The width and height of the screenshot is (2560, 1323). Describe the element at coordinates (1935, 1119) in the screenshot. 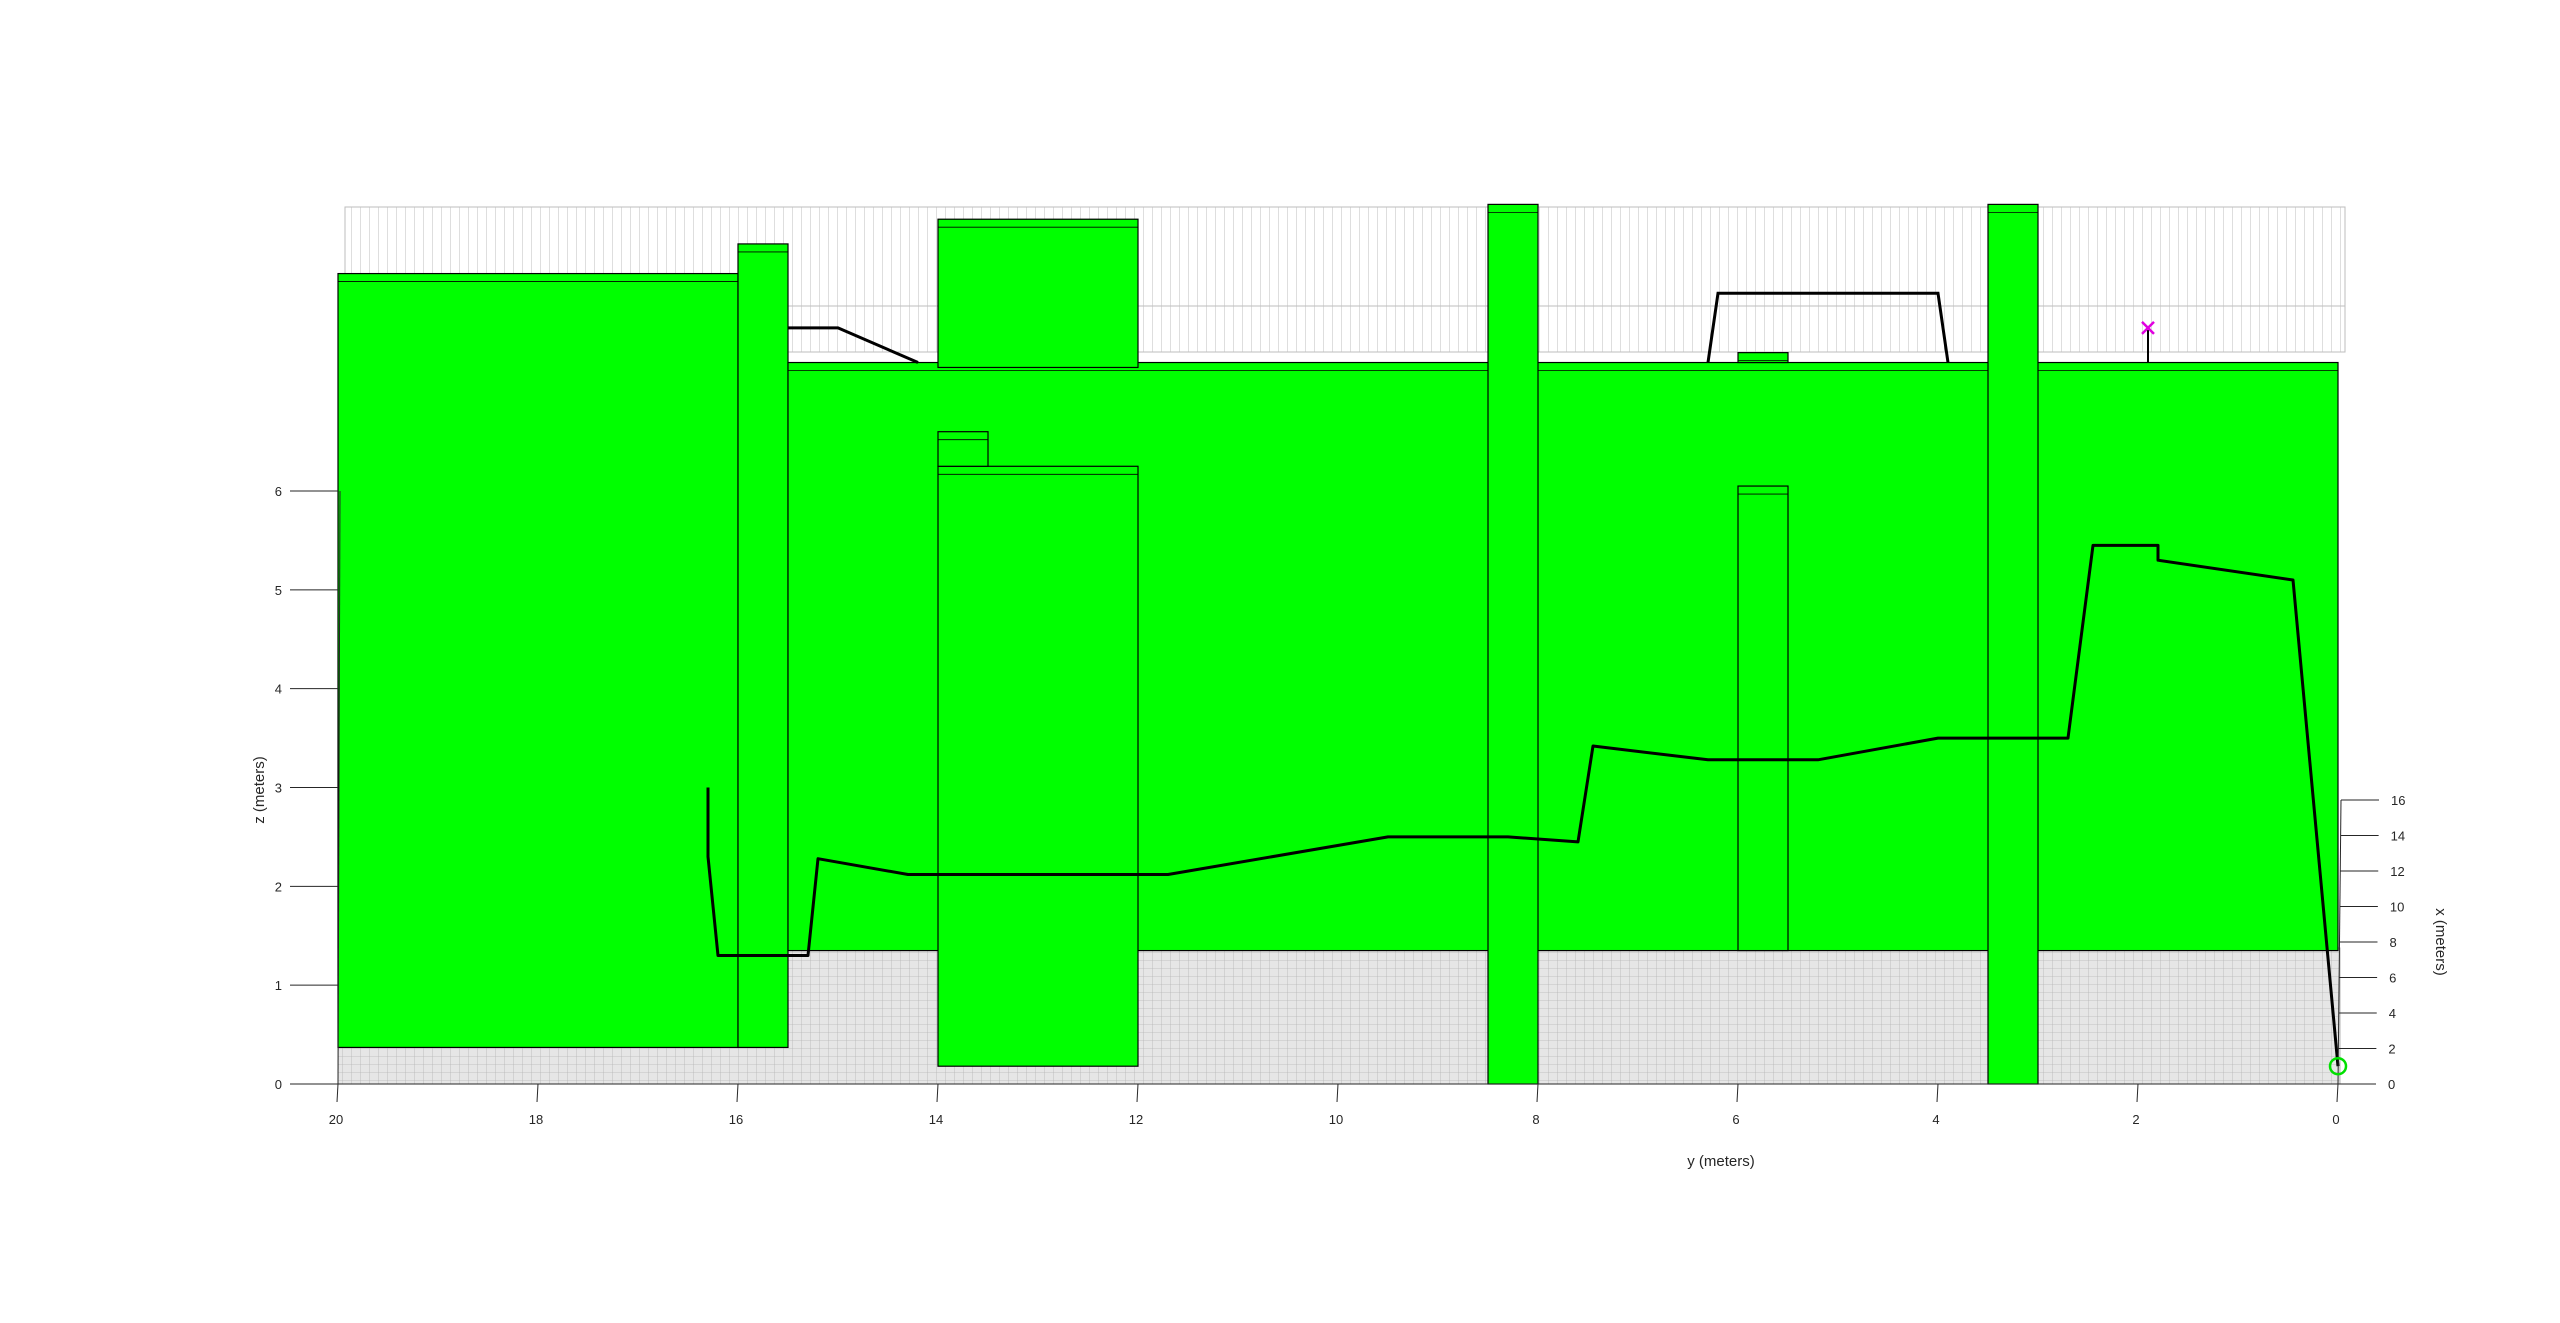

I see `y-tick-label: 4` at that location.